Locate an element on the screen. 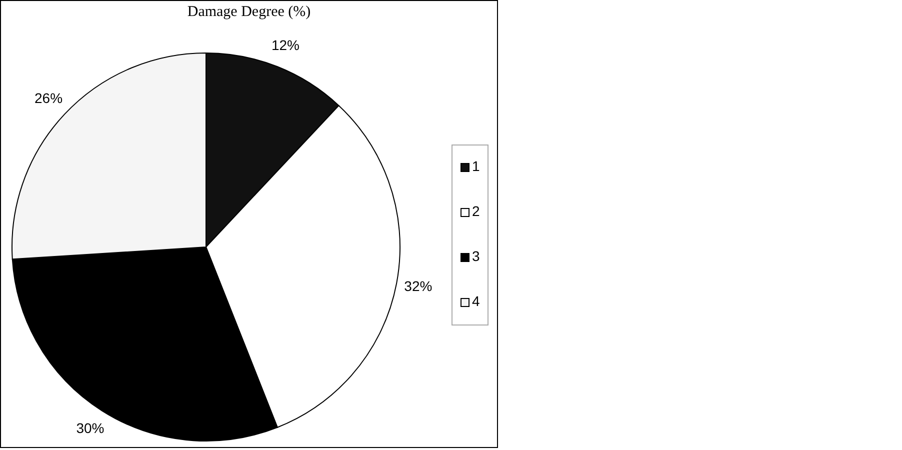 Image resolution: width=902 pixels, height=450 pixels. legend-label: 3 is located at coordinates (476, 256).